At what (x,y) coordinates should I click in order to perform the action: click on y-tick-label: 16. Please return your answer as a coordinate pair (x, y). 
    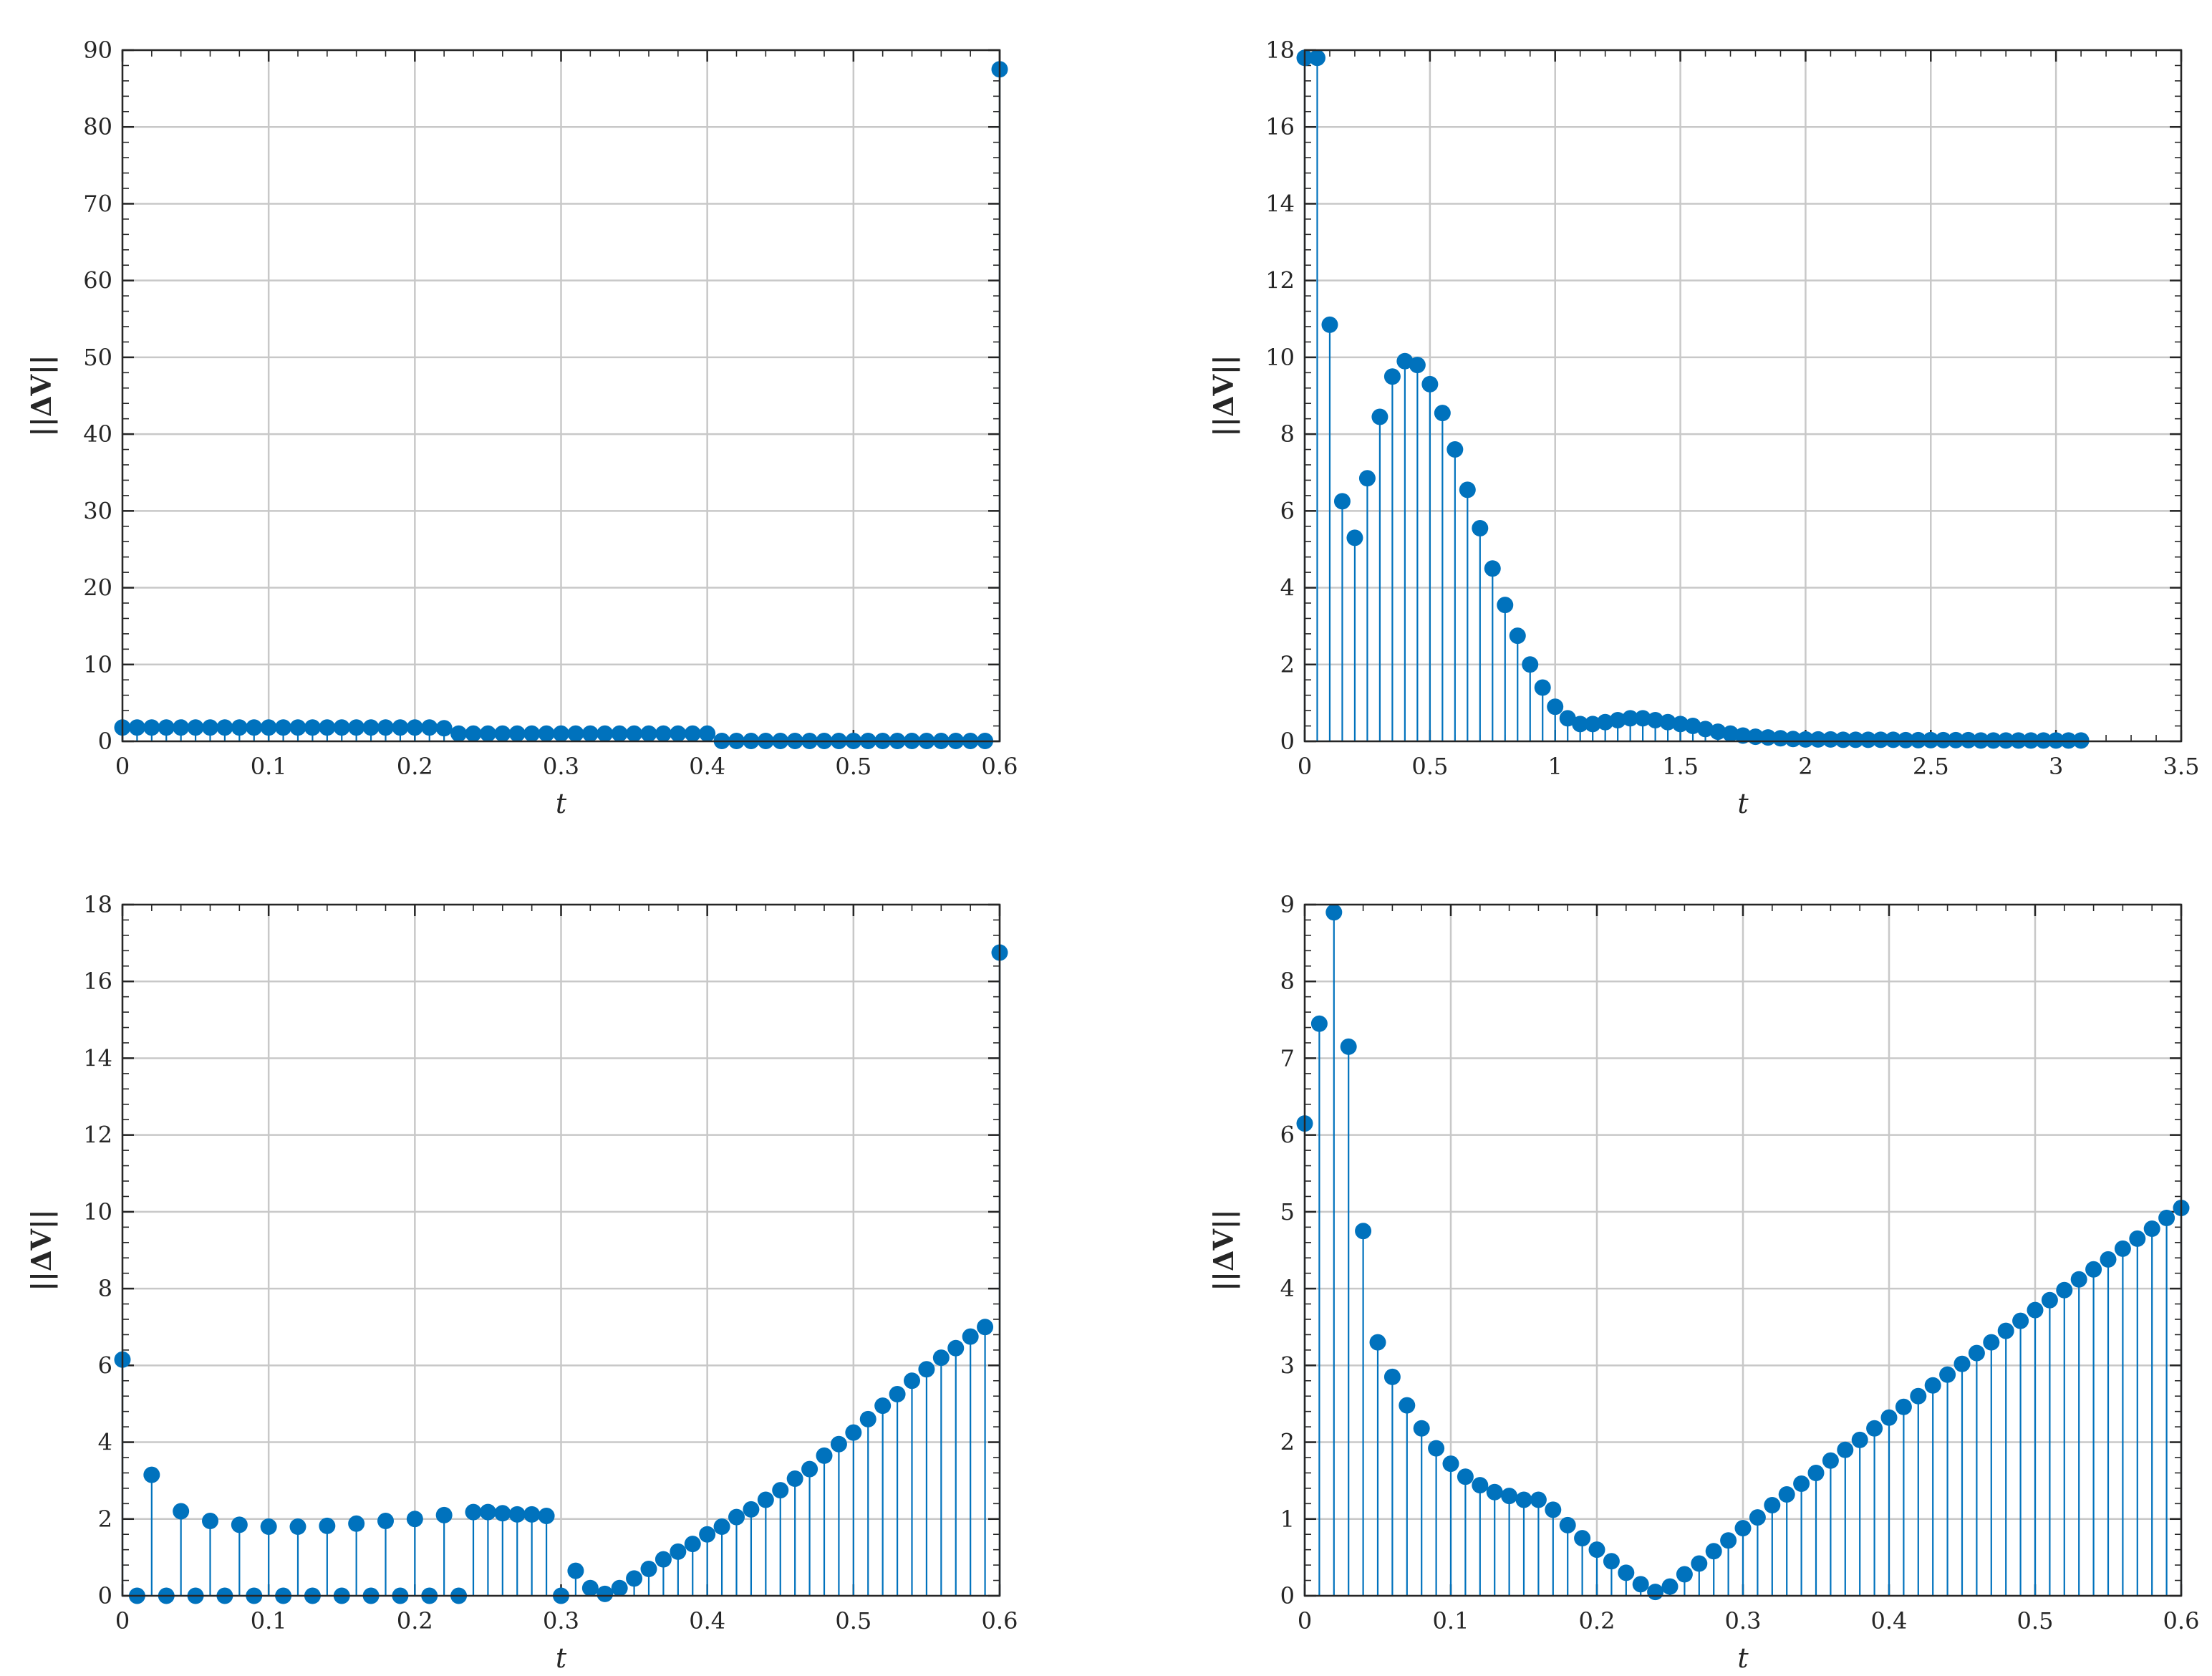
    Looking at the image, I should click on (1280, 127).